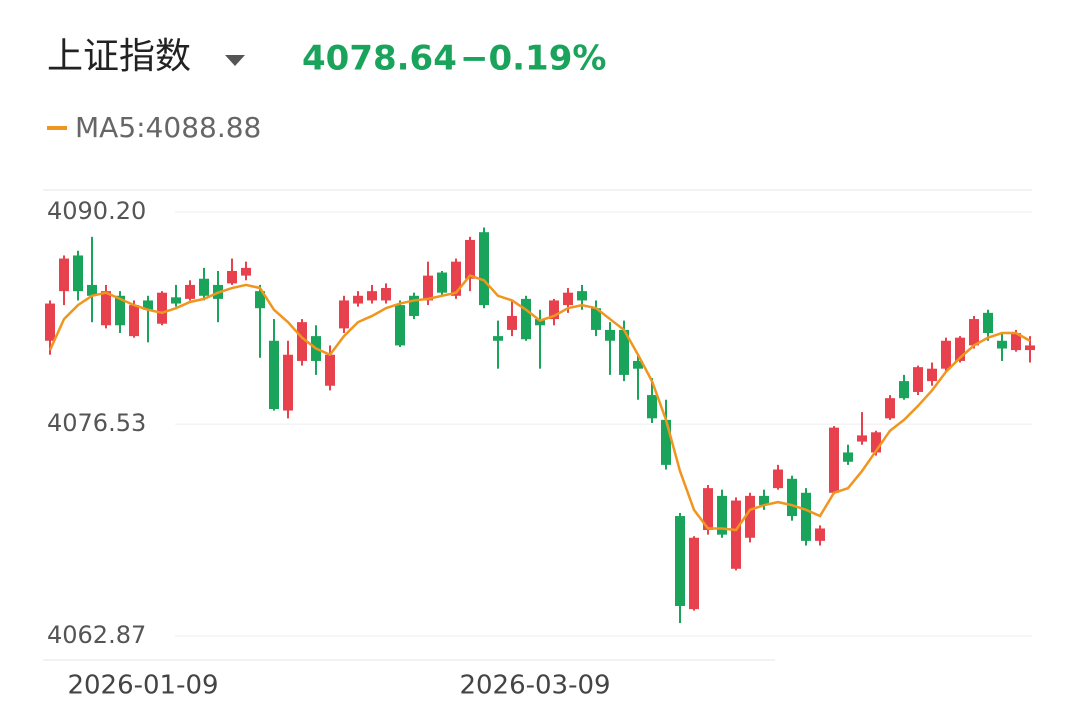 This screenshot has height=725, width=1080. What do you see at coordinates (379, 59) in the screenshot?
I see `price: 4078.64` at bounding box center [379, 59].